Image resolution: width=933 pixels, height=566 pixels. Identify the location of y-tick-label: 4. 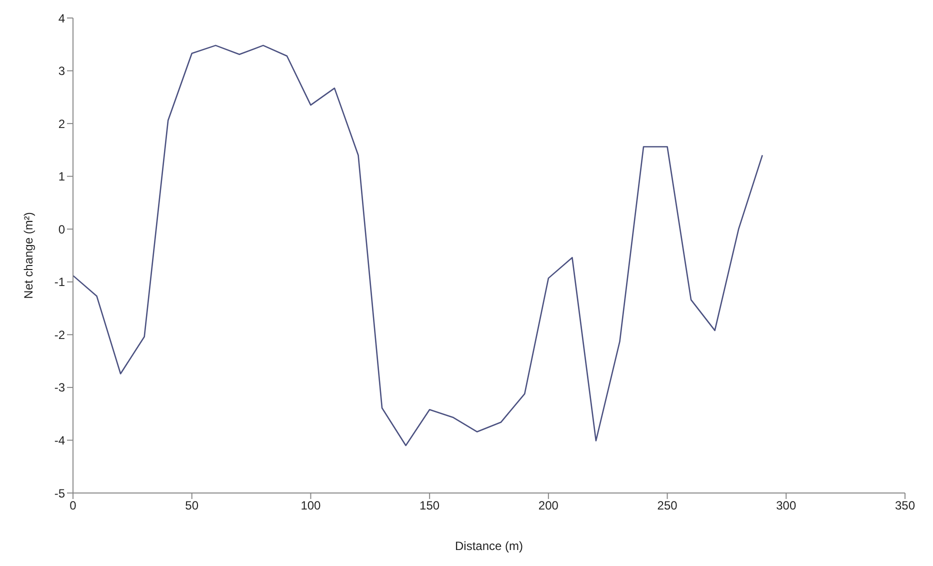
(62, 18).